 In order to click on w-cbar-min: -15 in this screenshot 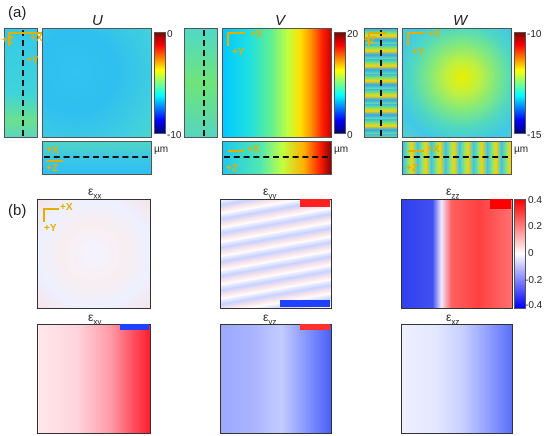, I will do `click(534, 135)`.